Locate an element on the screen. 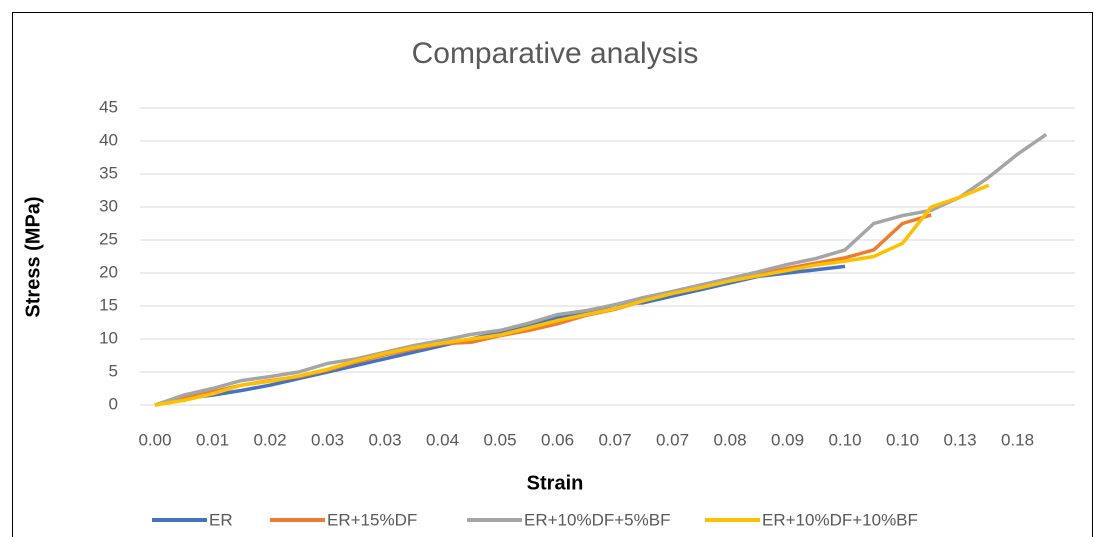 This screenshot has height=537, width=1094. legend-label: ER+15%DF is located at coordinates (372, 519).